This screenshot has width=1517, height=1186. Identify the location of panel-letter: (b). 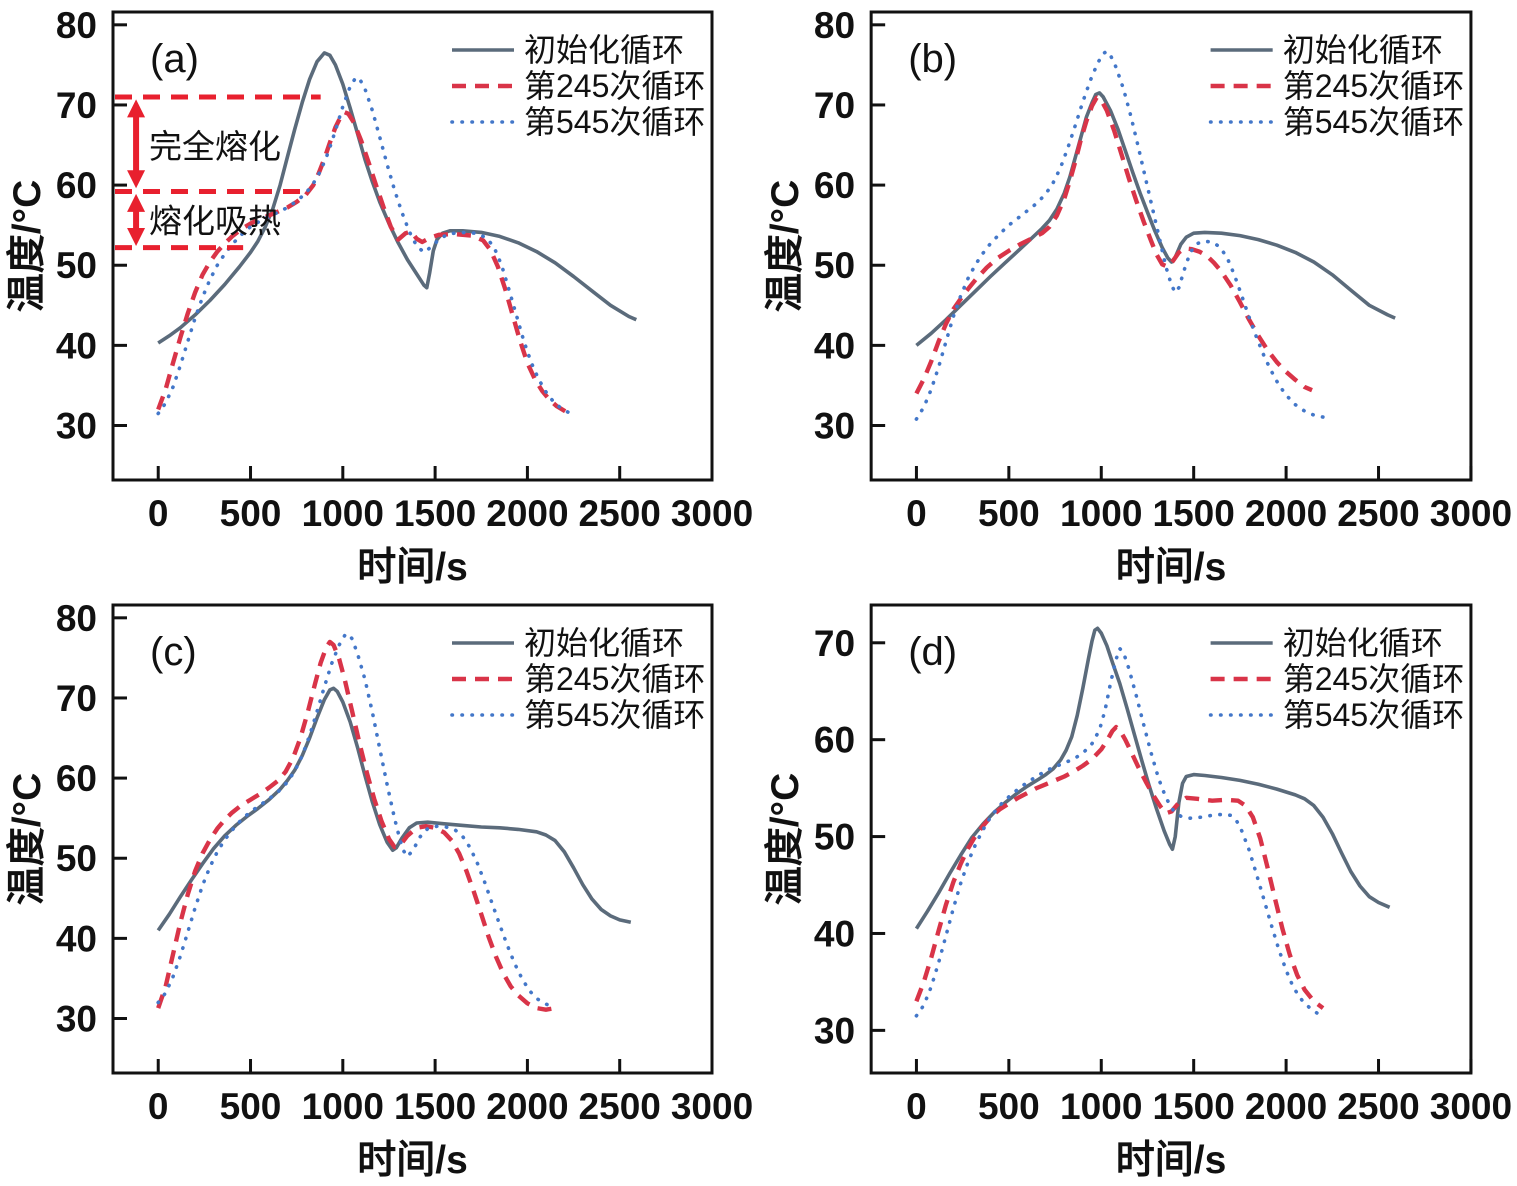
(932, 59).